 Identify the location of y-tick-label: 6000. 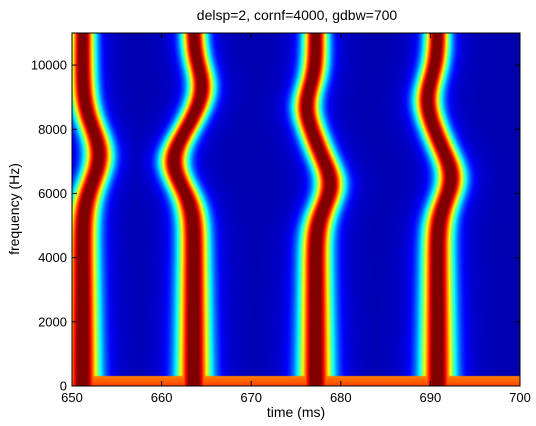
(52, 193).